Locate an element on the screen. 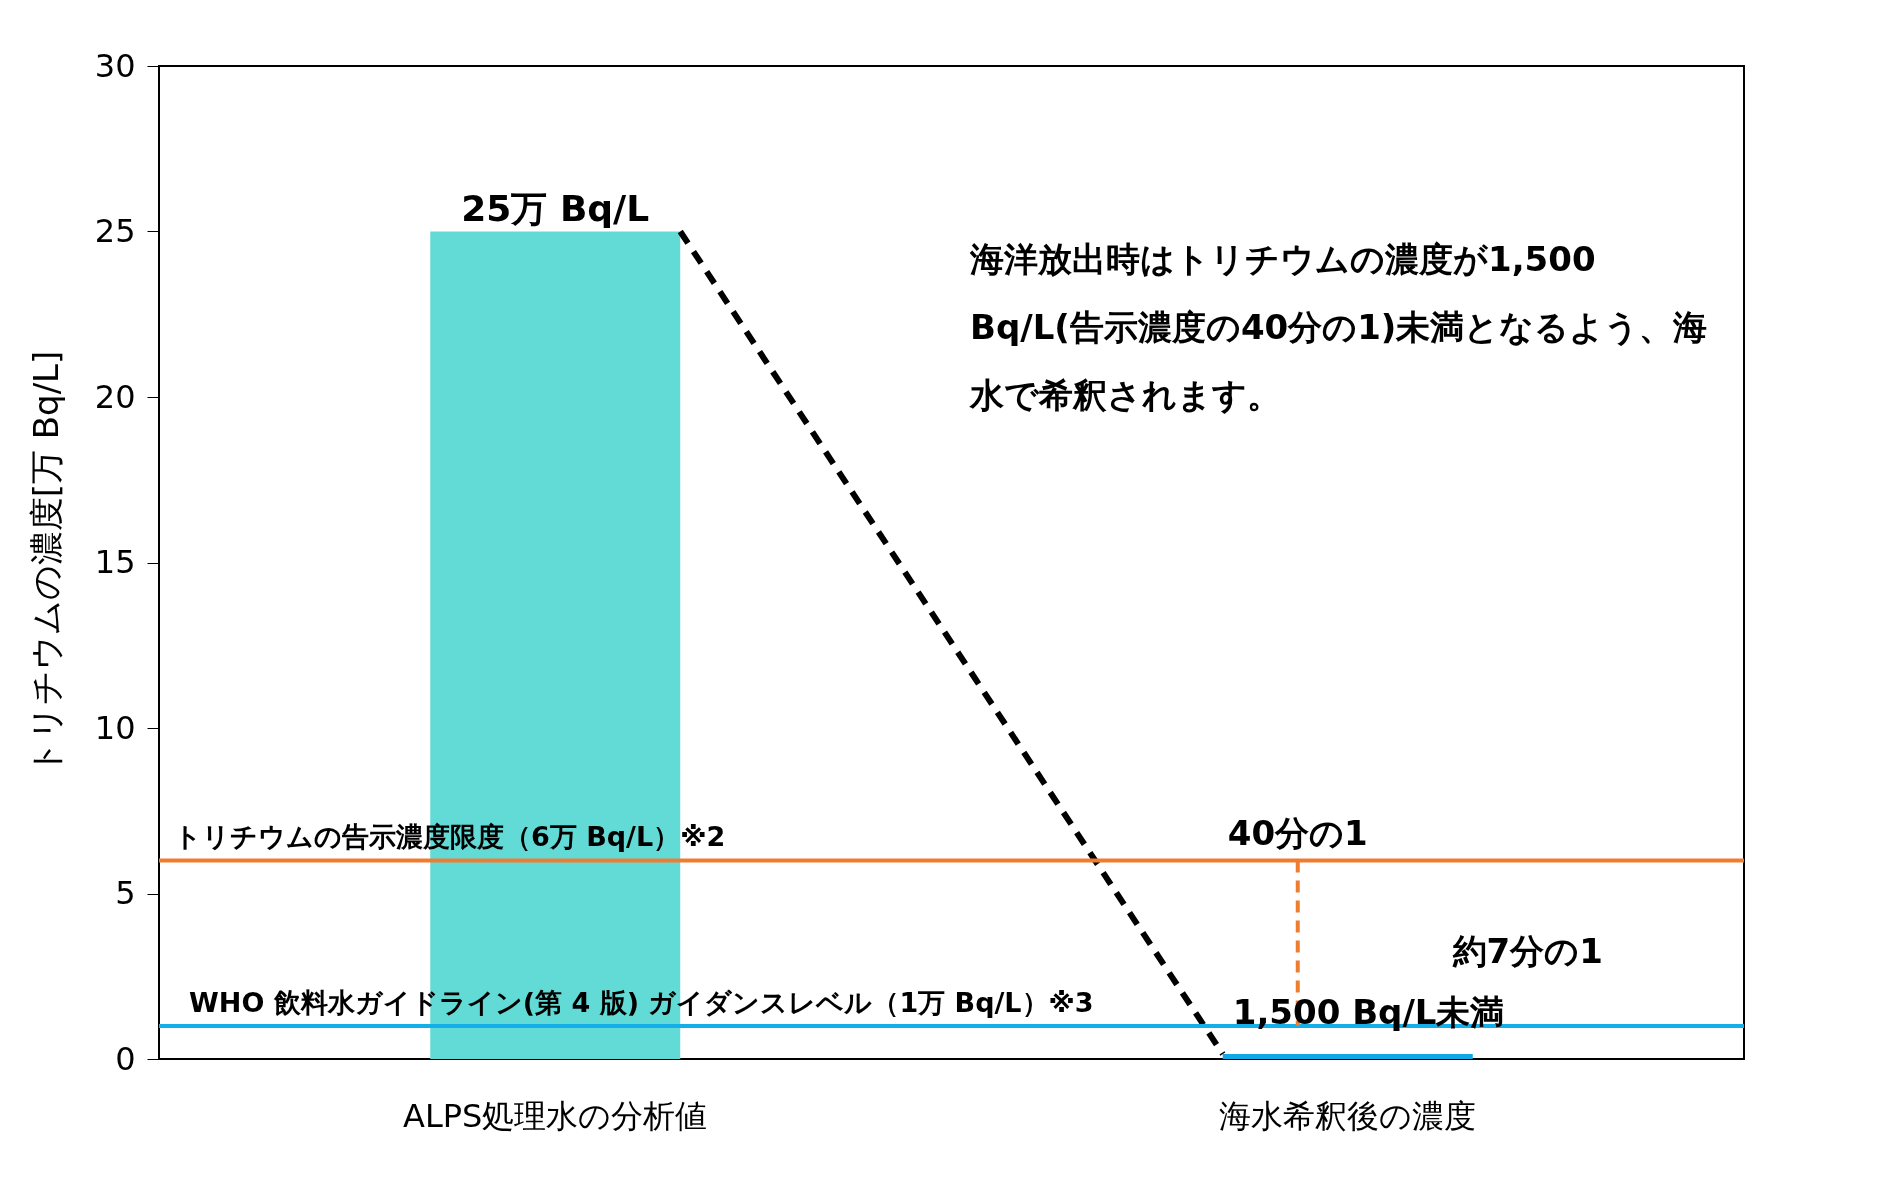 The width and height of the screenshot is (1902, 1177). y-tick-label: 20 is located at coordinates (115, 396).